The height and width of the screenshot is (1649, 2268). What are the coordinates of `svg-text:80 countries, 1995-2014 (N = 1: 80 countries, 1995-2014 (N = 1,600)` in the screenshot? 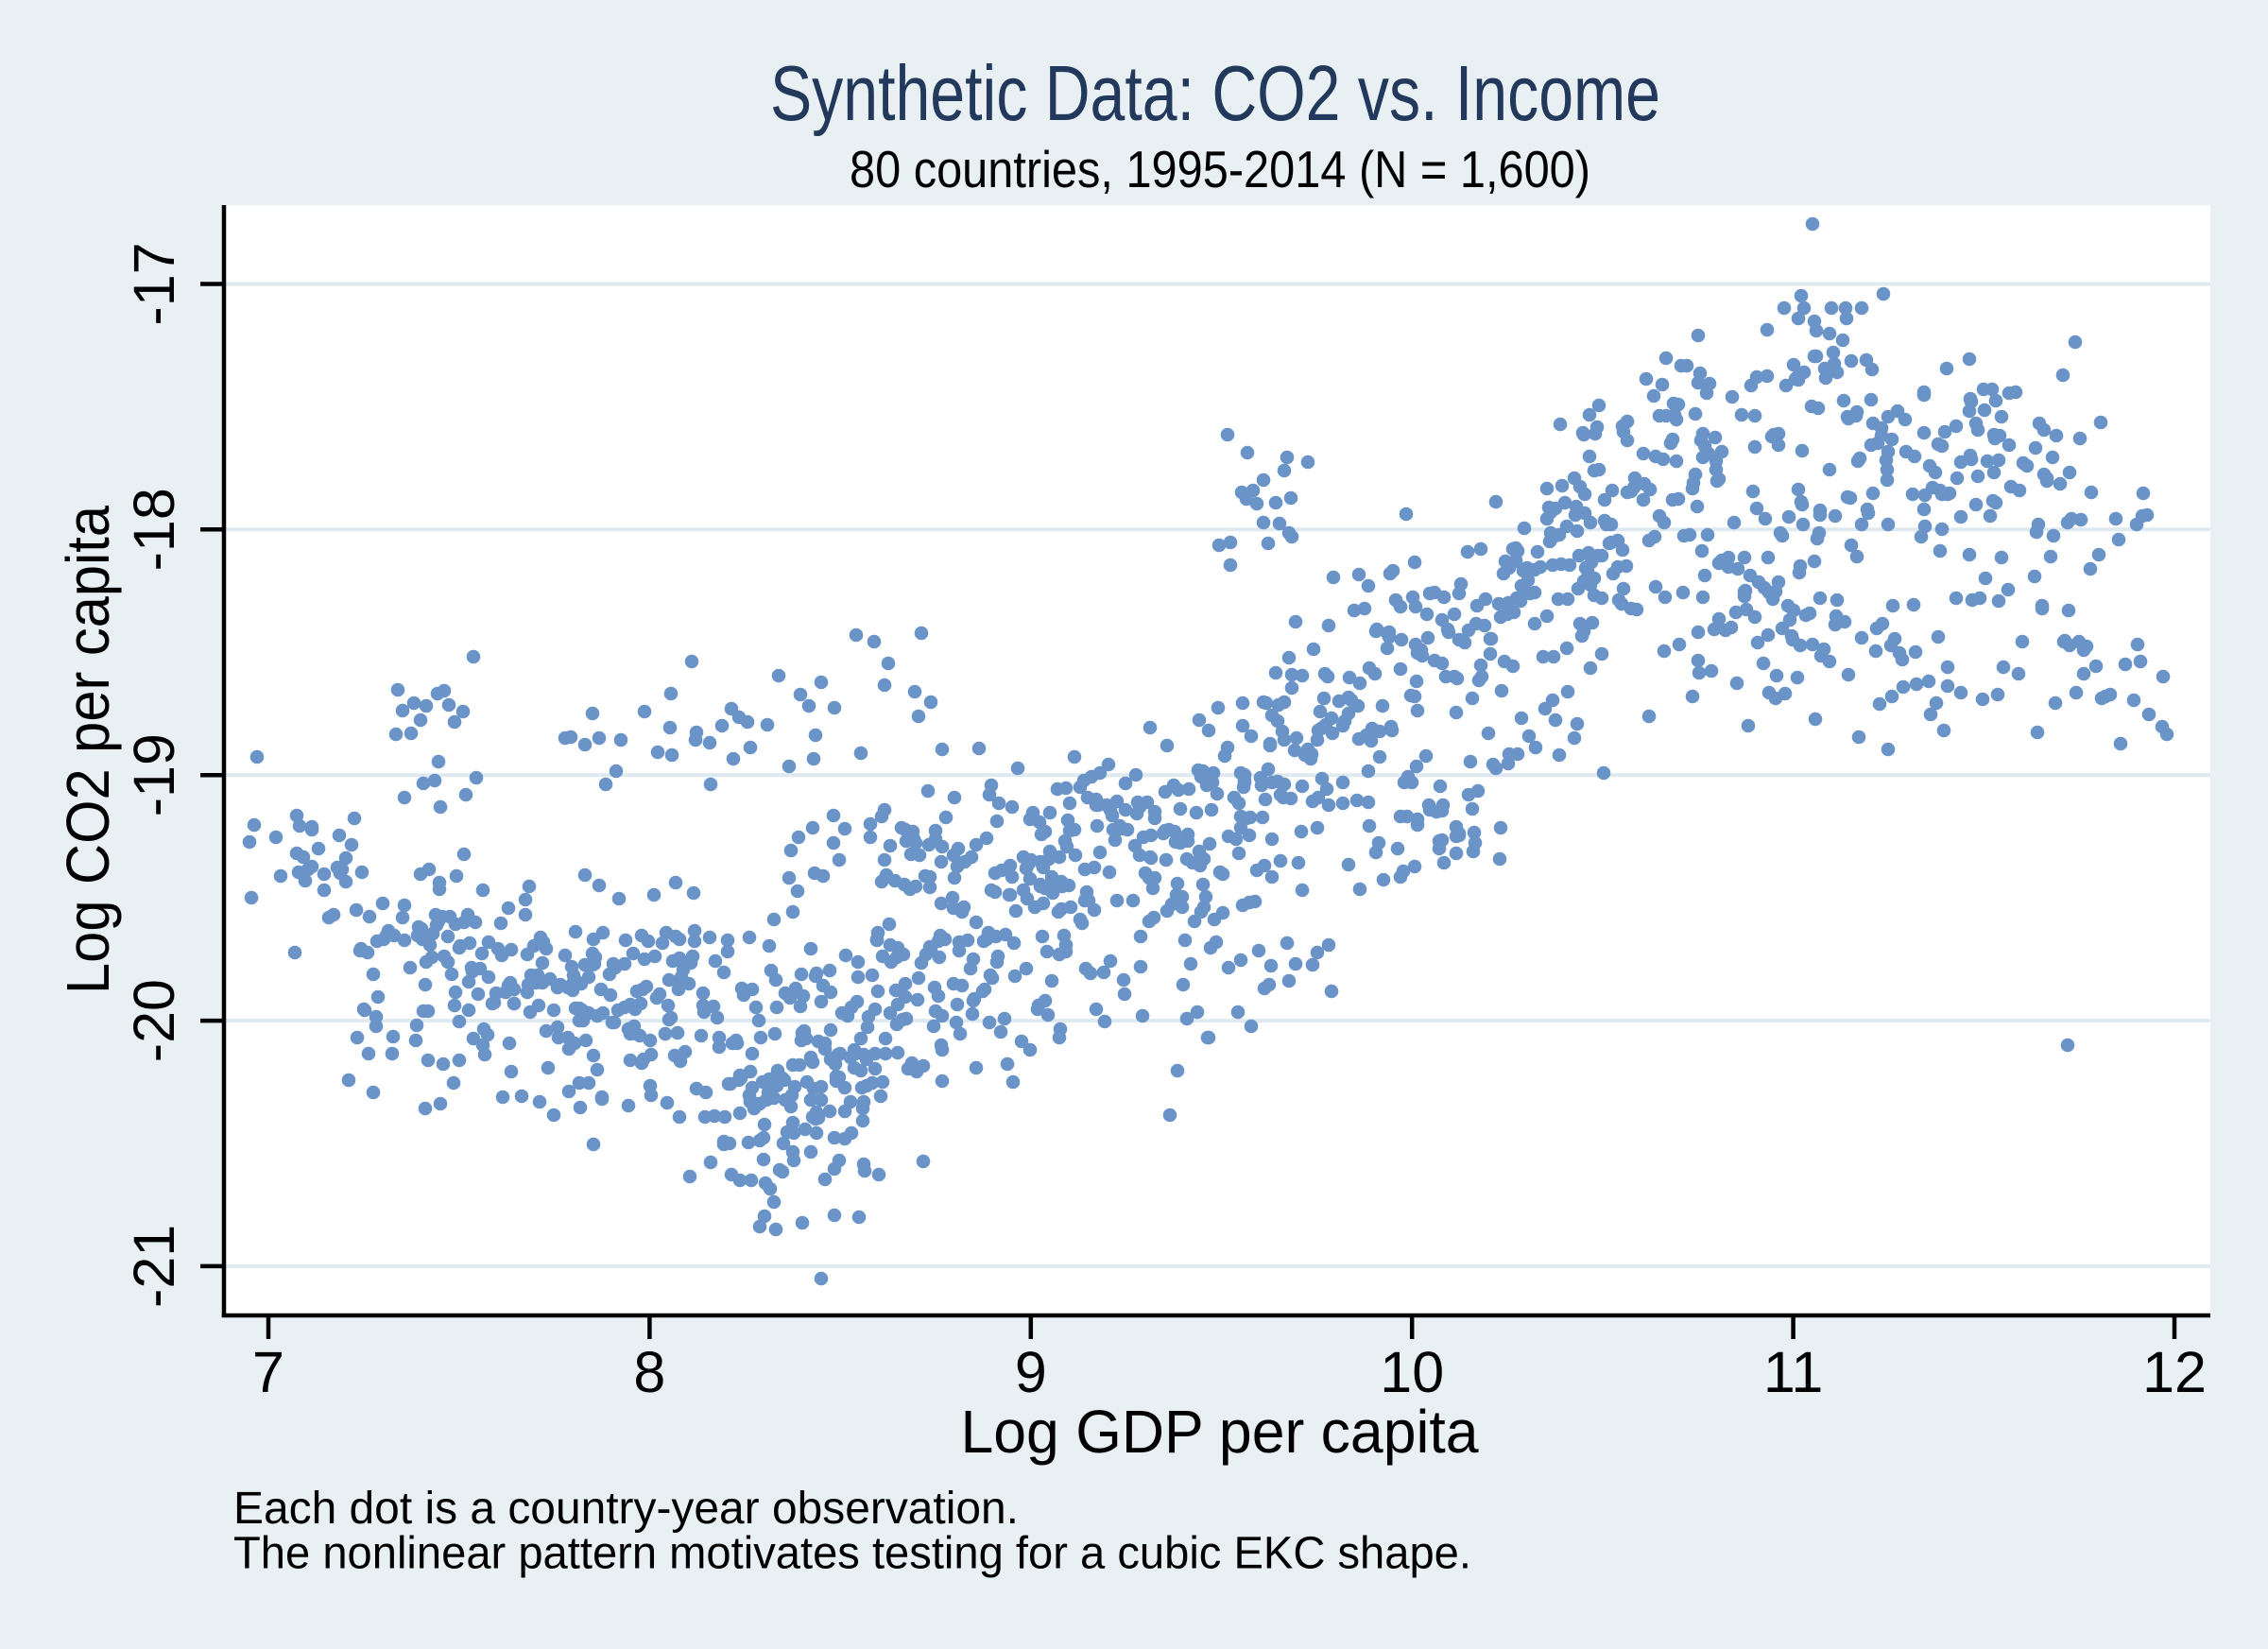 It's located at (1220, 169).